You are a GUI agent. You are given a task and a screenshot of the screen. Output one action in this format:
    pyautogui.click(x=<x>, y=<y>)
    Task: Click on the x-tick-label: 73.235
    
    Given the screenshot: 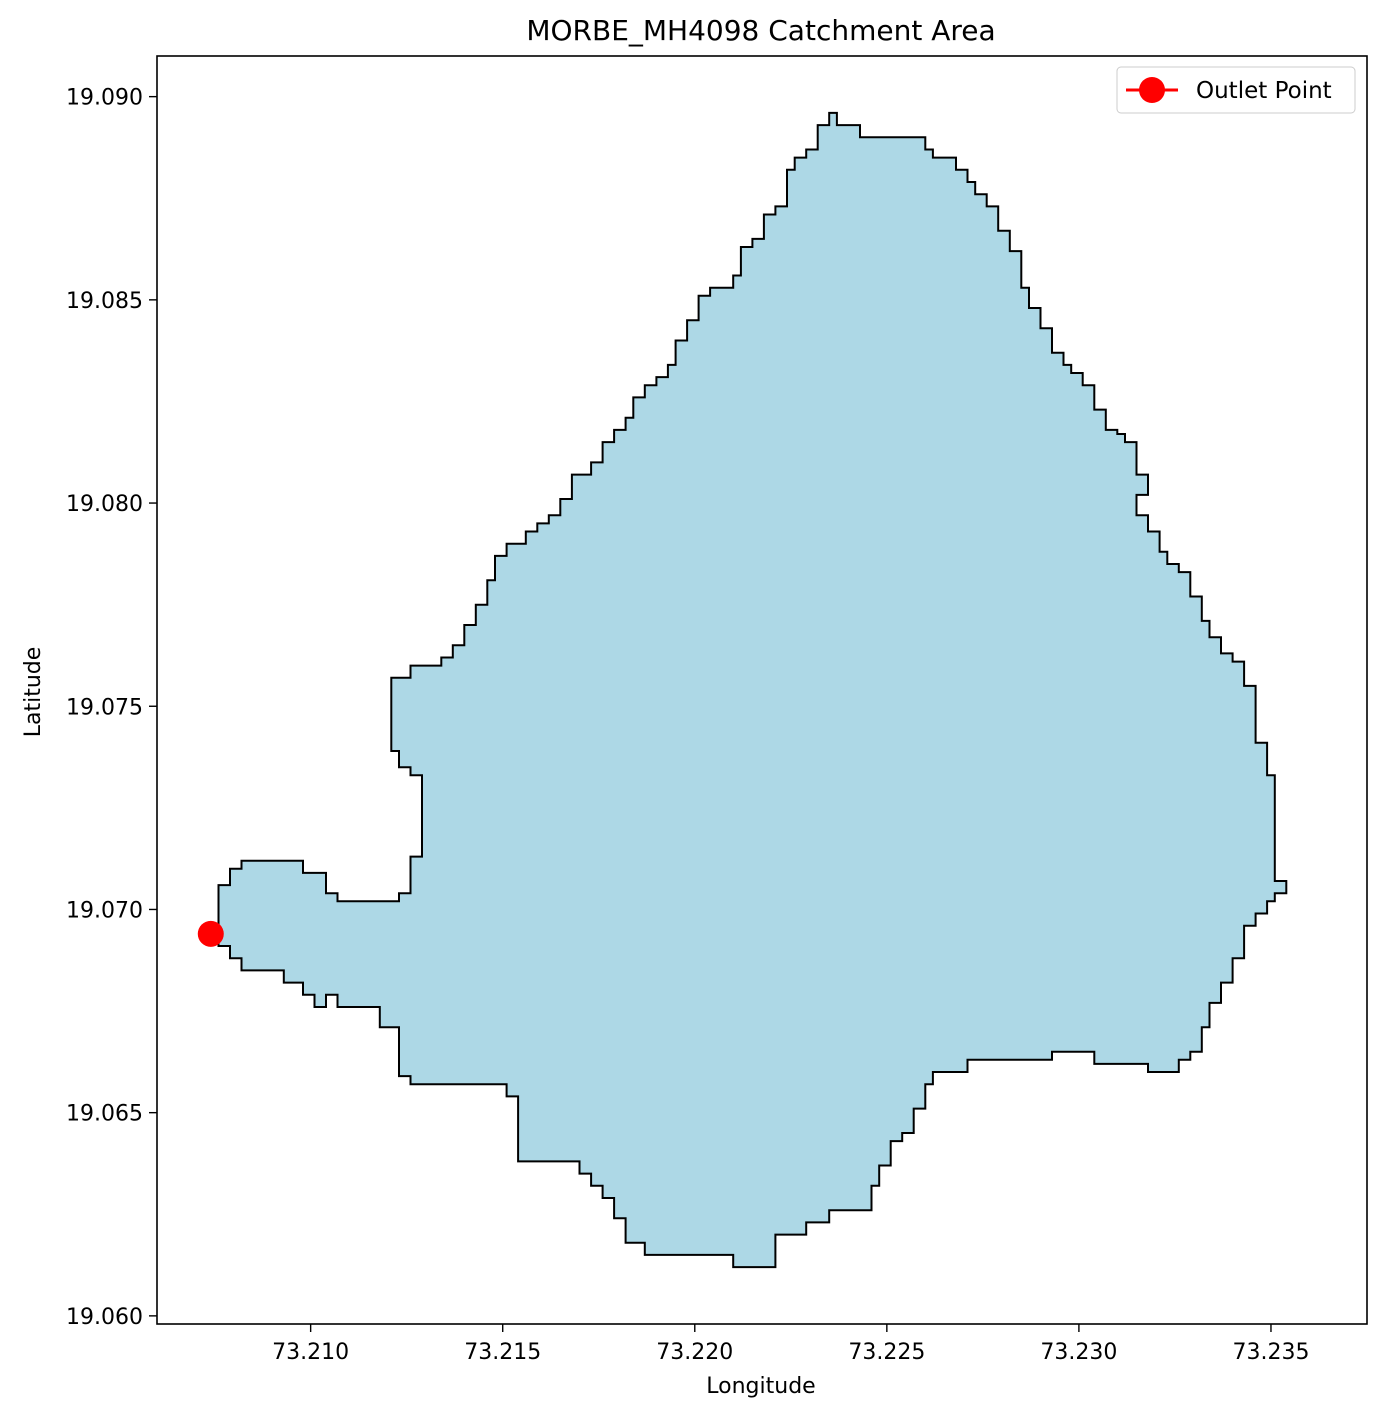 What is the action you would take?
    pyautogui.click(x=1270, y=1352)
    